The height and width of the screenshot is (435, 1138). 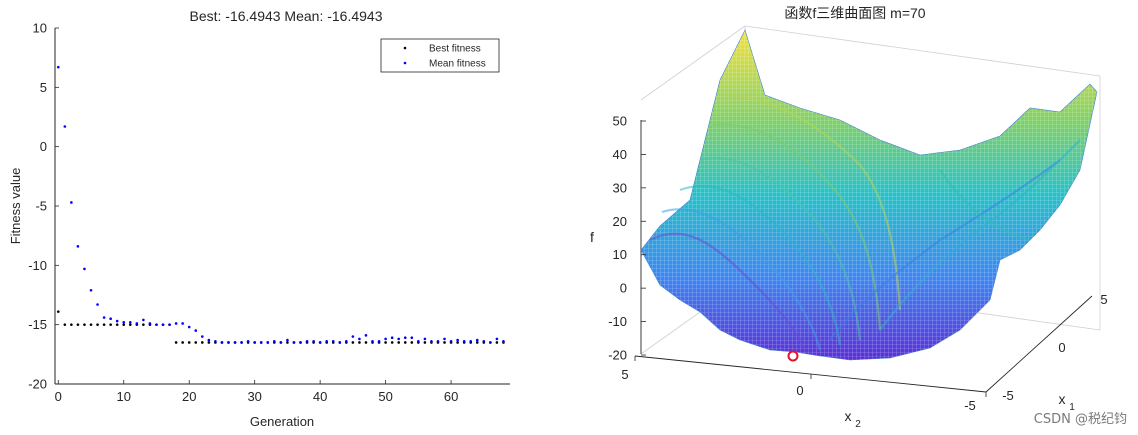 I want to click on x2-tick-label: -5, so click(x=970, y=405).